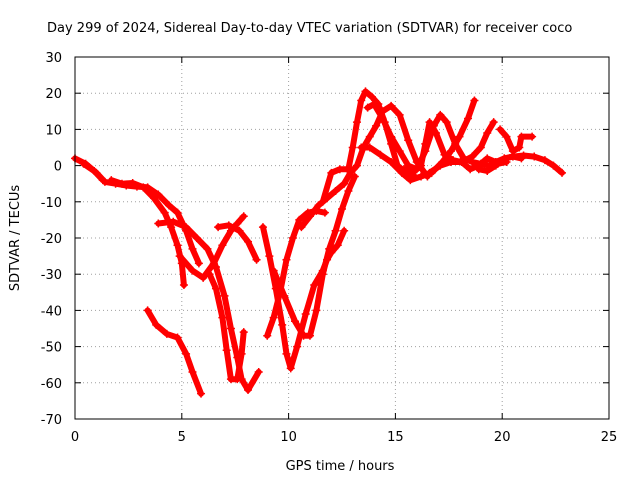 This screenshot has height=480, width=640. I want to click on series-sat-k, so click(314, 256).